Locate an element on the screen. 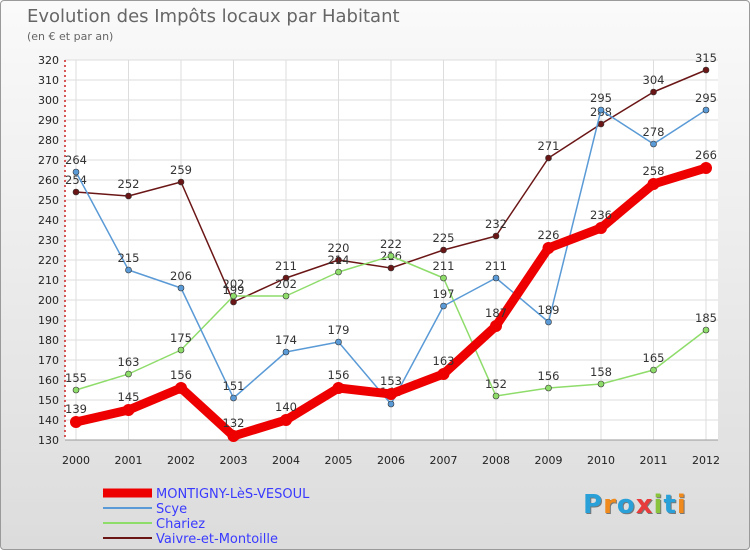 This screenshot has height=550, width=750. data-label: 278 is located at coordinates (654, 132).